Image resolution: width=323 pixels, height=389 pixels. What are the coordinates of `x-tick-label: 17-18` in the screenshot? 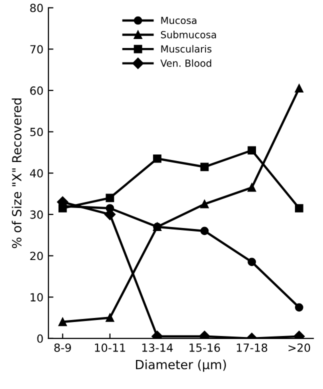 It's located at (252, 347).